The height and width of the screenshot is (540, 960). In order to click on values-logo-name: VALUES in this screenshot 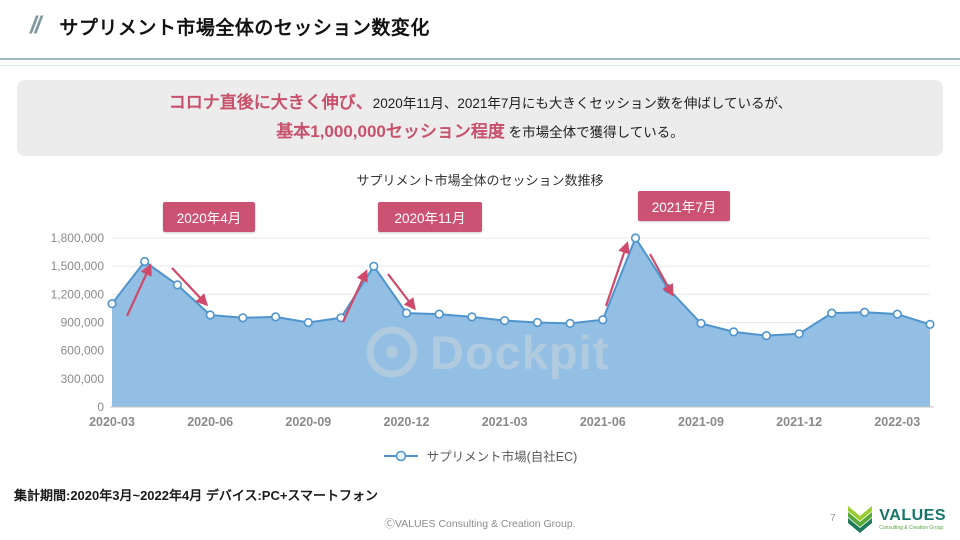, I will do `click(912, 515)`.